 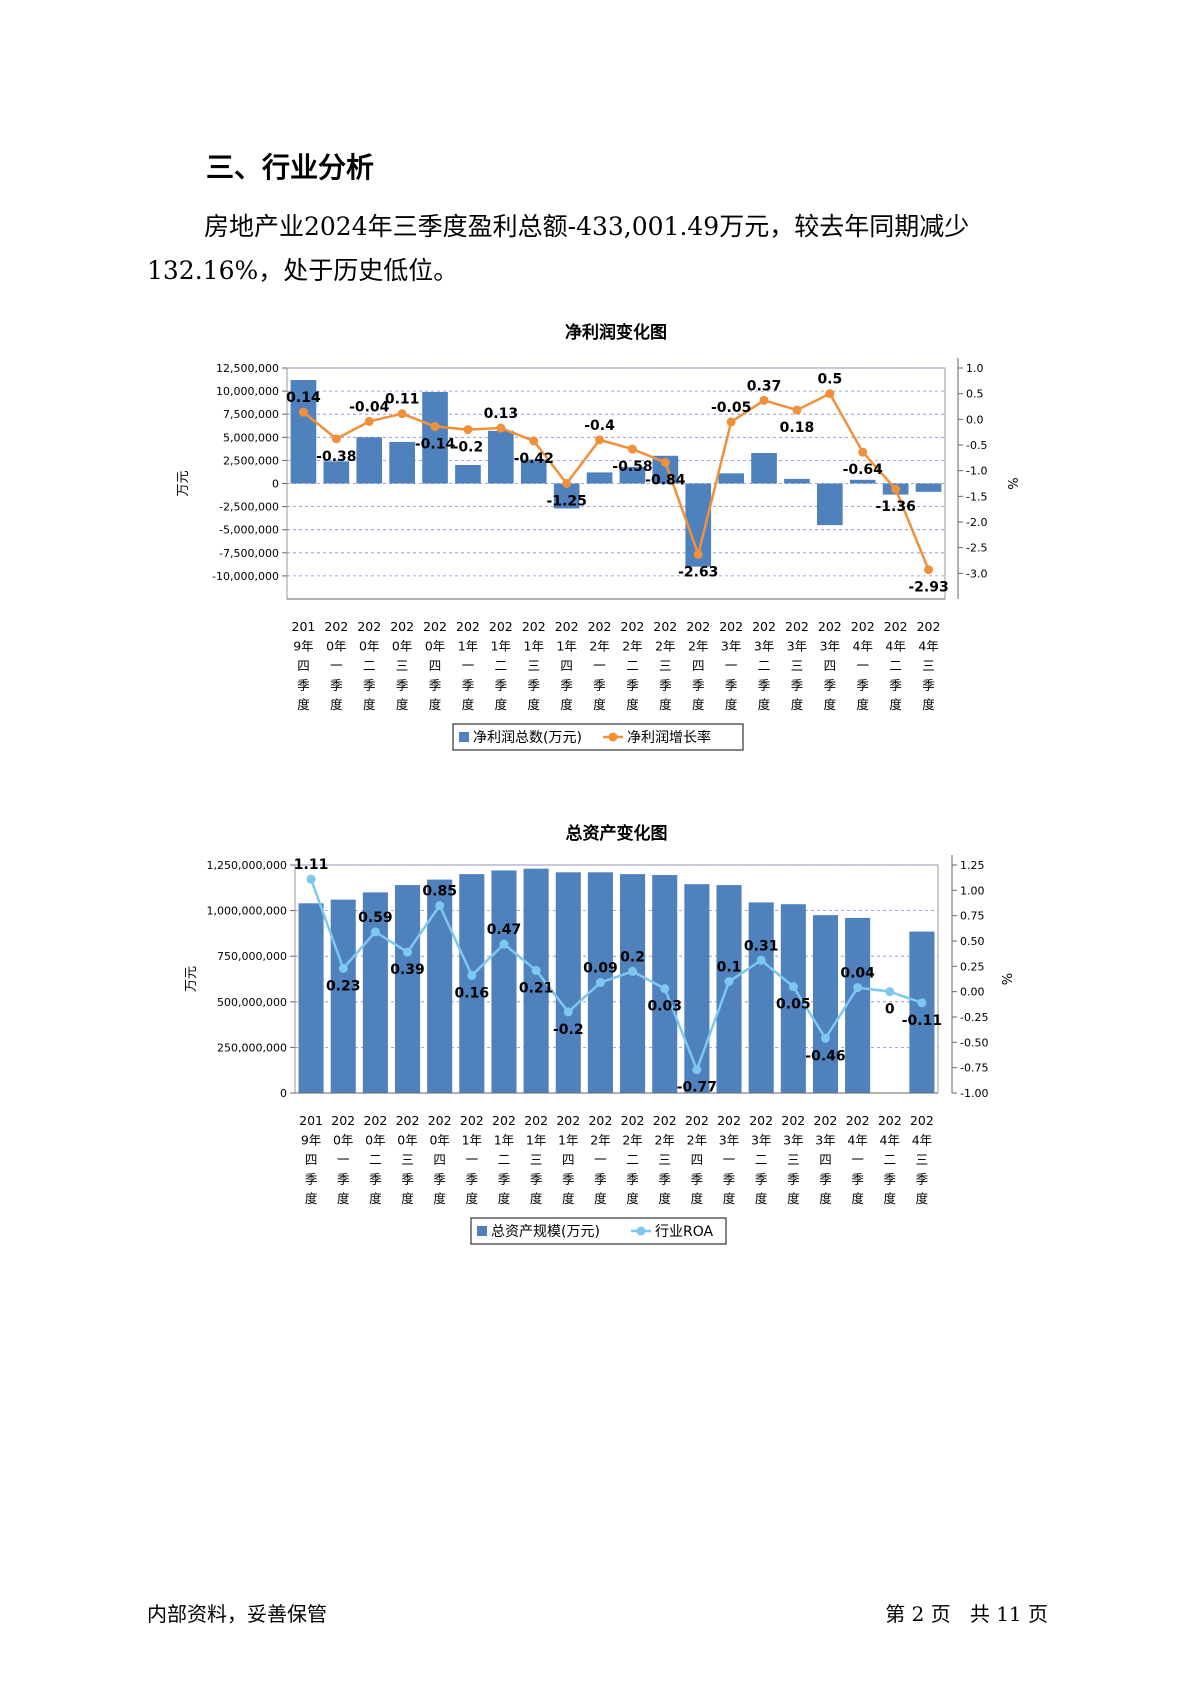 What do you see at coordinates (975, 394) in the screenshot?
I see `y2-tick-label: 0.5` at bounding box center [975, 394].